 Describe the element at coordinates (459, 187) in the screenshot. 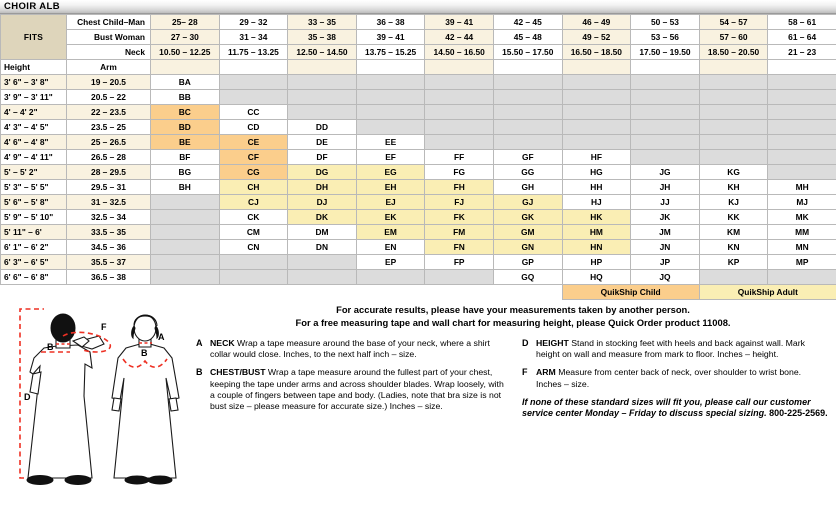

I see `size-code-FH: FH` at that location.